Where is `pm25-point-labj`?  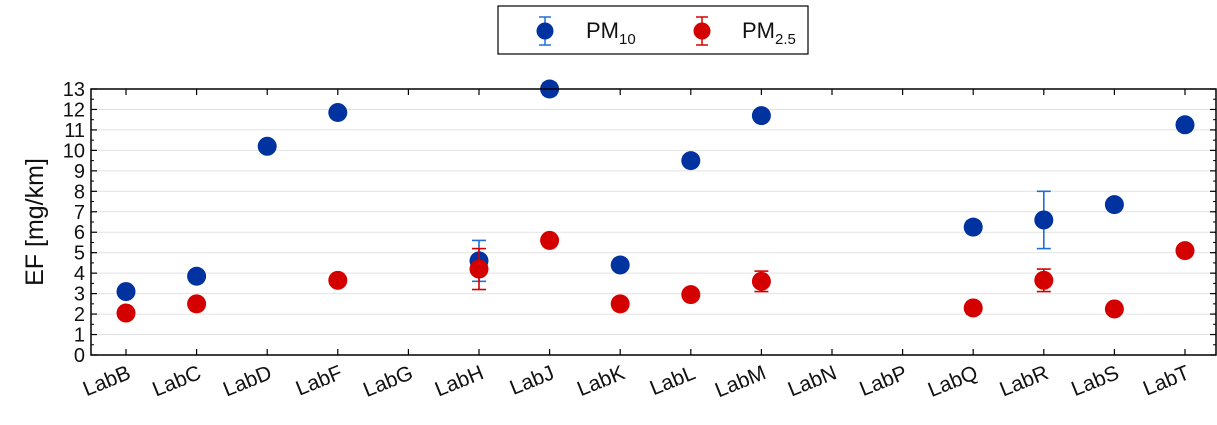
pm25-point-labj is located at coordinates (550, 240).